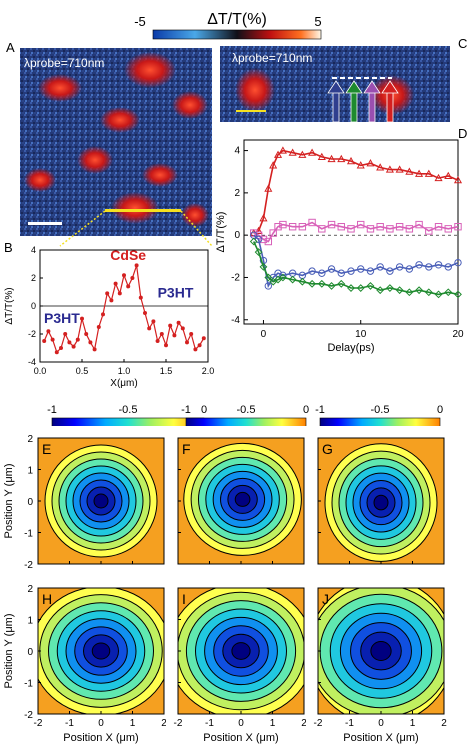 This screenshot has height=751, width=474. I want to click on contour-ytick-label: 0, so click(30, 652).